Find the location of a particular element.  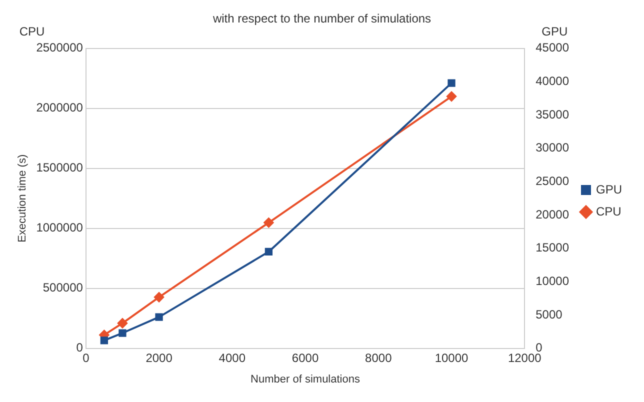

y2-tick-label: 5000 is located at coordinates (549, 314).